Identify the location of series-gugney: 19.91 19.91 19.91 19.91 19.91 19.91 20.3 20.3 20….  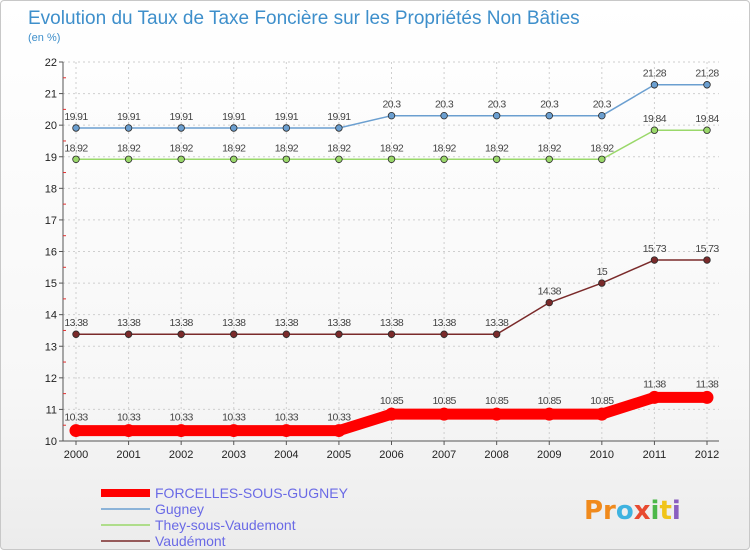
(392, 100).